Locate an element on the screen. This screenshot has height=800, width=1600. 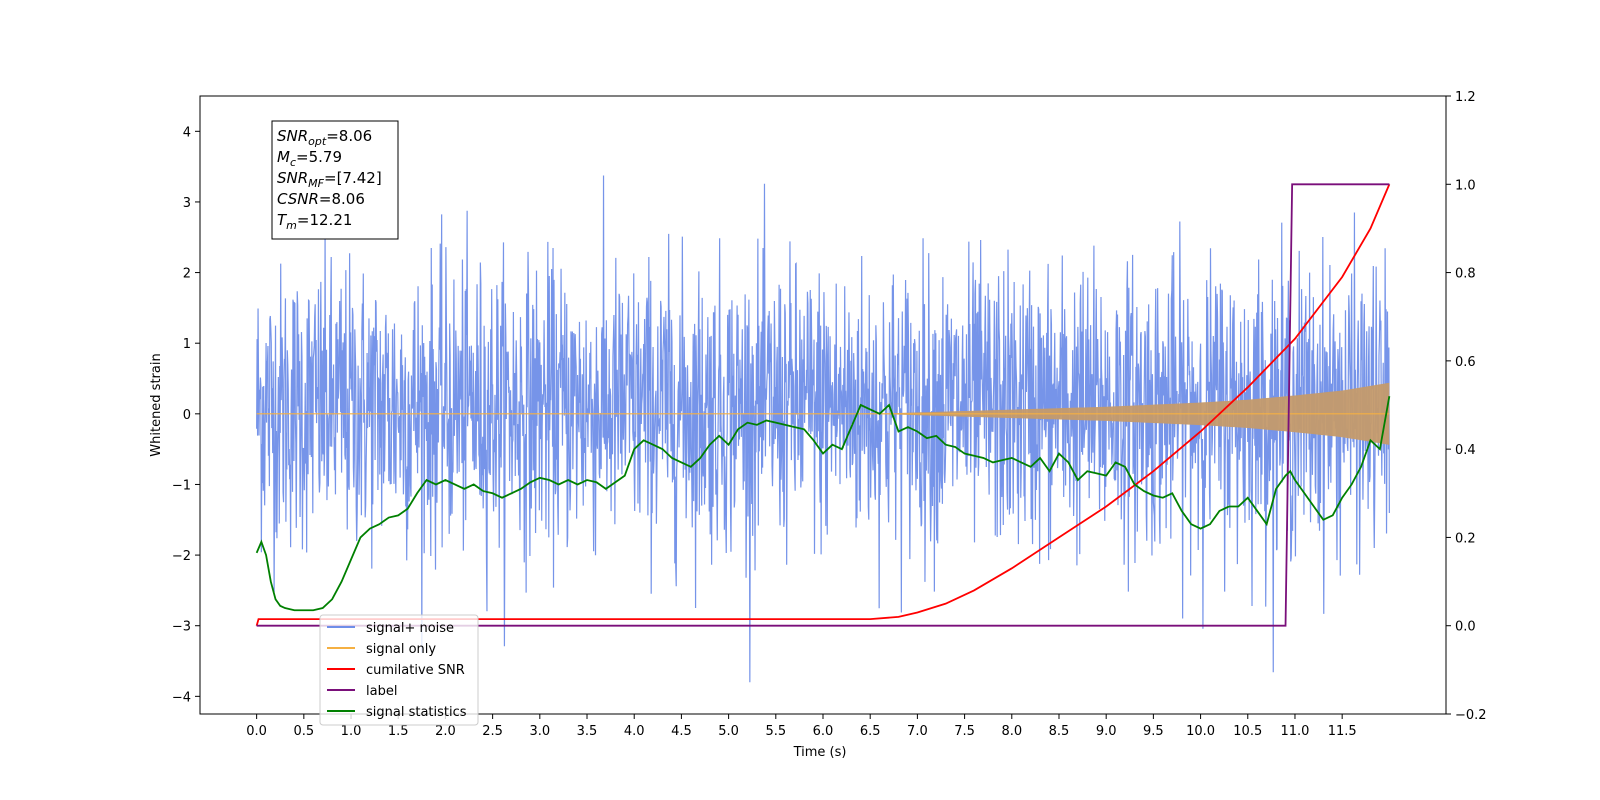
x-tick-label: 4.5 is located at coordinates (681, 731).